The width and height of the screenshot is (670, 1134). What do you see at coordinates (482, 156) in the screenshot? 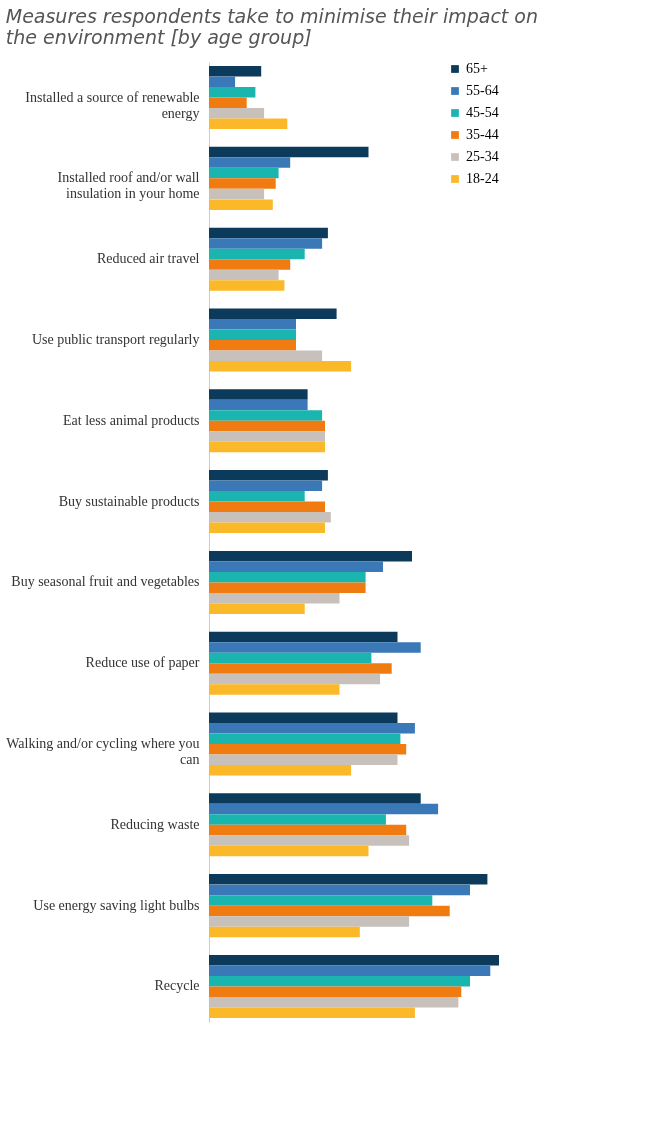
I see `legend-label: 25-34` at bounding box center [482, 156].